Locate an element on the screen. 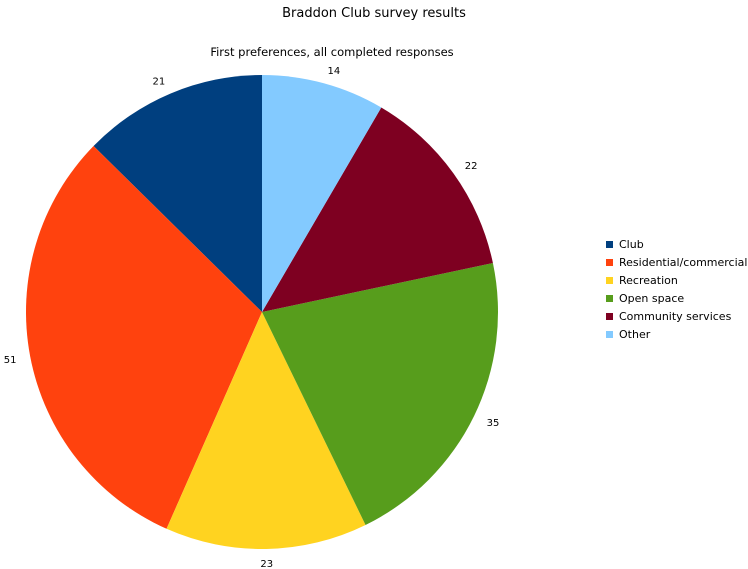 This screenshot has height=569, width=748. pie-data-label: 22 is located at coordinates (471, 166).